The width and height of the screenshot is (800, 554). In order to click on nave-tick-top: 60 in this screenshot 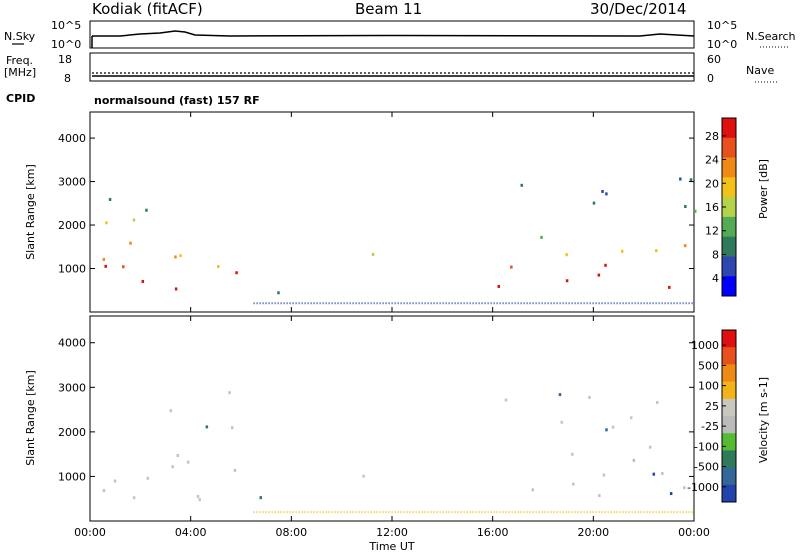, I will do `click(714, 59)`.